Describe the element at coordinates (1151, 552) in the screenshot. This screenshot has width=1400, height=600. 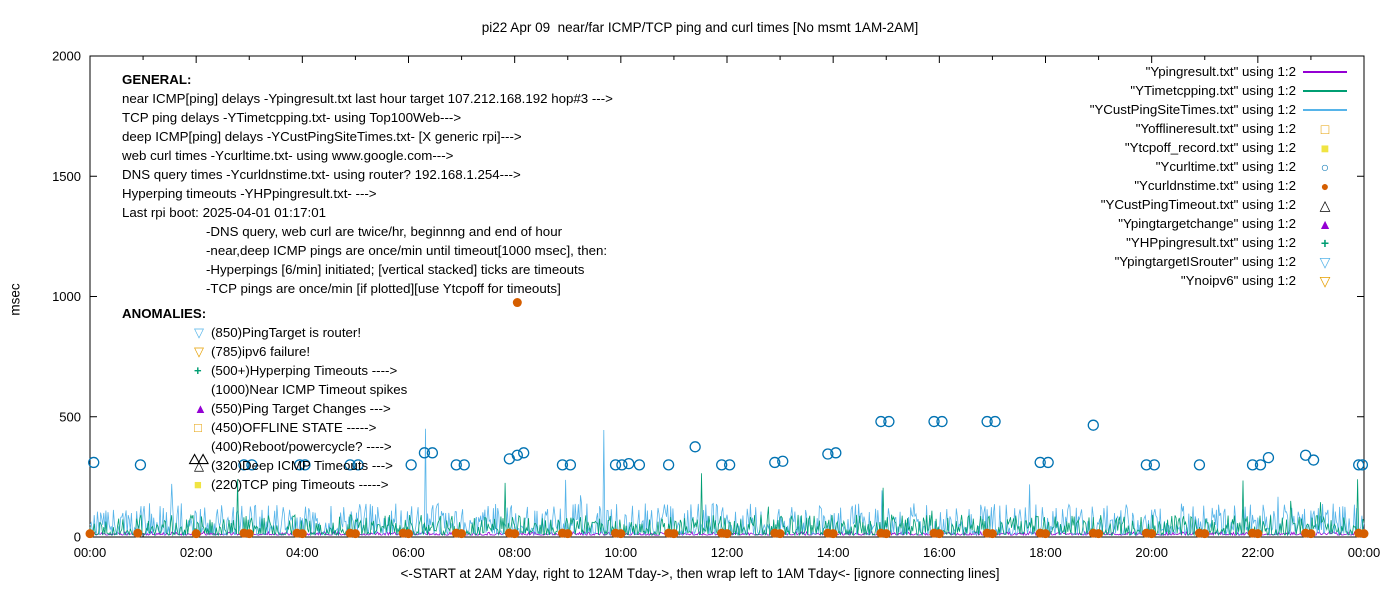
I see `x-tick-label: 20:00` at that location.